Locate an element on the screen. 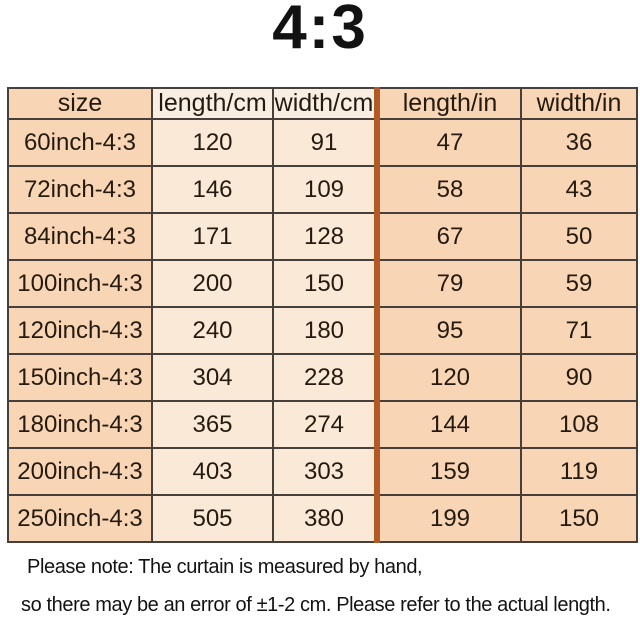 The height and width of the screenshot is (634, 640). table-row: 84inch-4:3 171 128 67 50 is located at coordinates (322, 236).